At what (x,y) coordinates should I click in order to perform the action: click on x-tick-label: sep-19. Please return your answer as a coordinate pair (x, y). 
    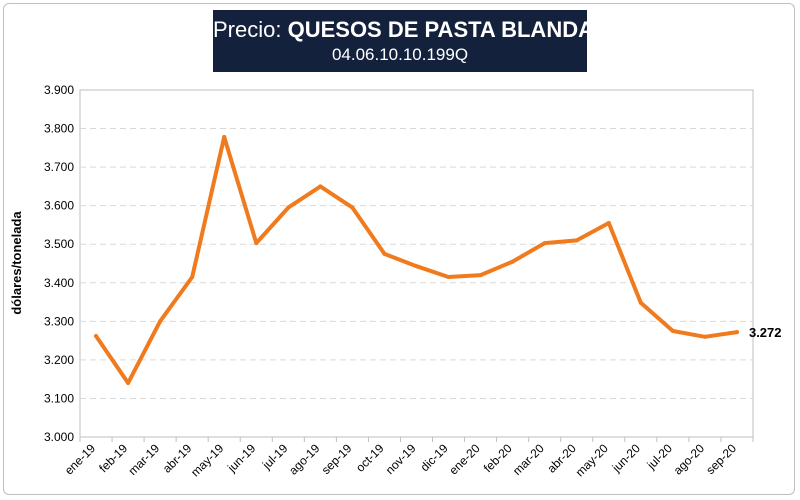
    Looking at the image, I should click on (337, 459).